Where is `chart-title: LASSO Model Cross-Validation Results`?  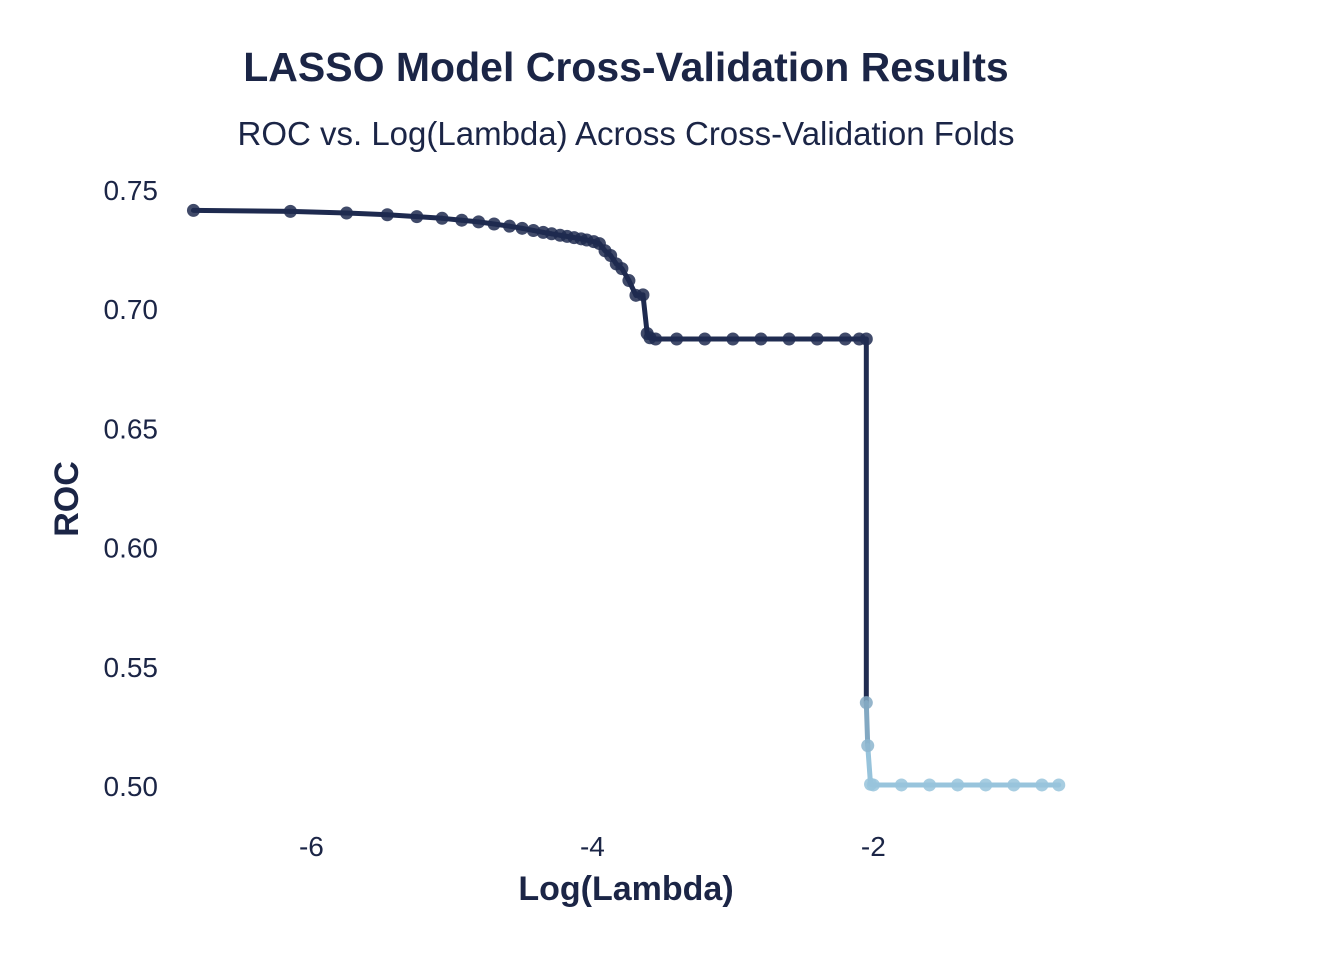 chart-title: LASSO Model Cross-Validation Results is located at coordinates (626, 67).